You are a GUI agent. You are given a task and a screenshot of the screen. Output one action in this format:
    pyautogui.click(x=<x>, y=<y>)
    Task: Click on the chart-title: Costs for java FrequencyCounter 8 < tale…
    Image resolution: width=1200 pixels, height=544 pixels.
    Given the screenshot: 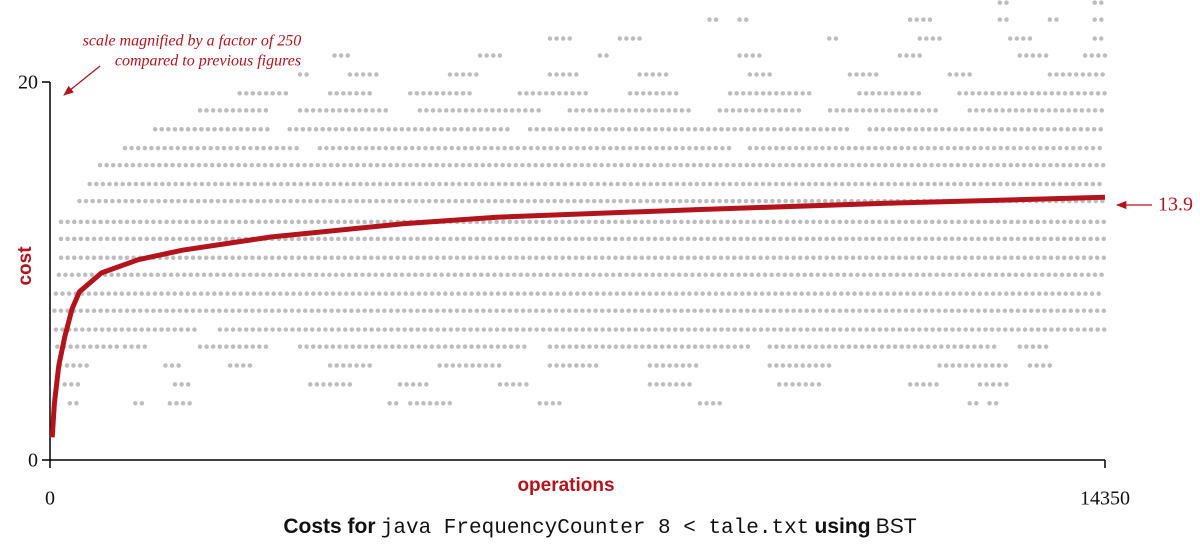 What is the action you would take?
    pyautogui.click(x=599, y=526)
    